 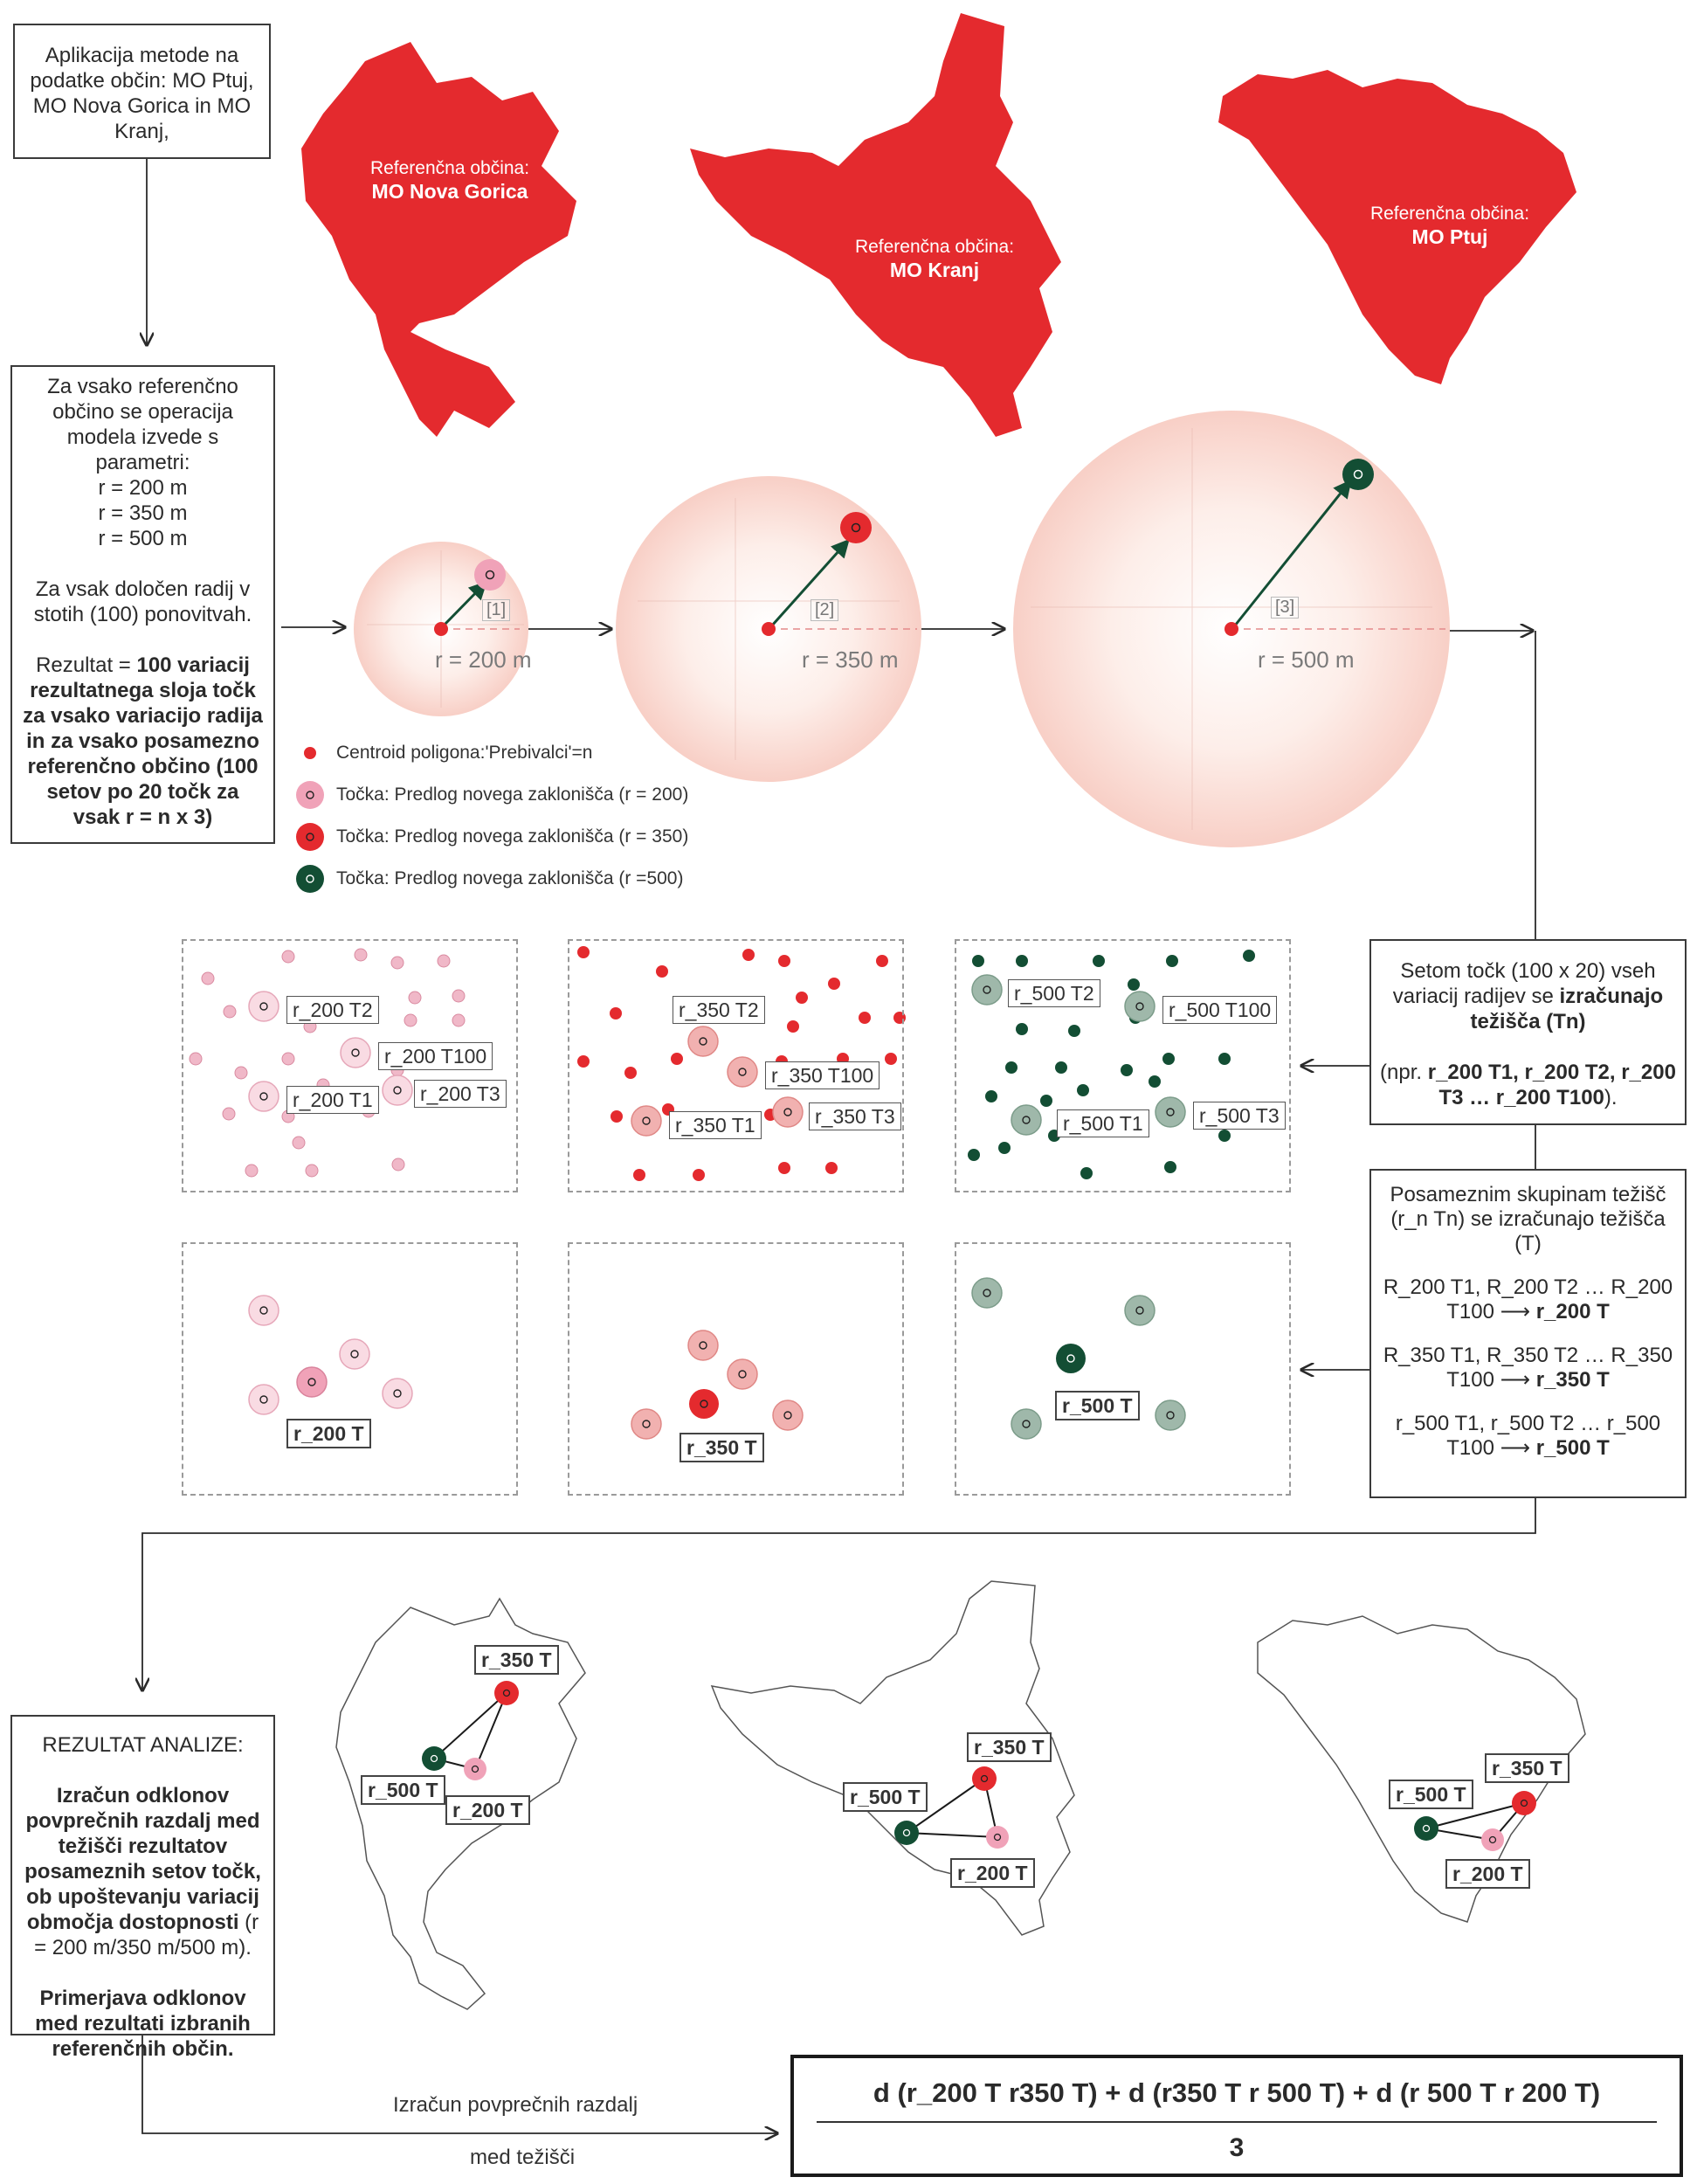 What do you see at coordinates (1449, 236) in the screenshot?
I see `caption-ptuj-line2: MO Ptuj` at bounding box center [1449, 236].